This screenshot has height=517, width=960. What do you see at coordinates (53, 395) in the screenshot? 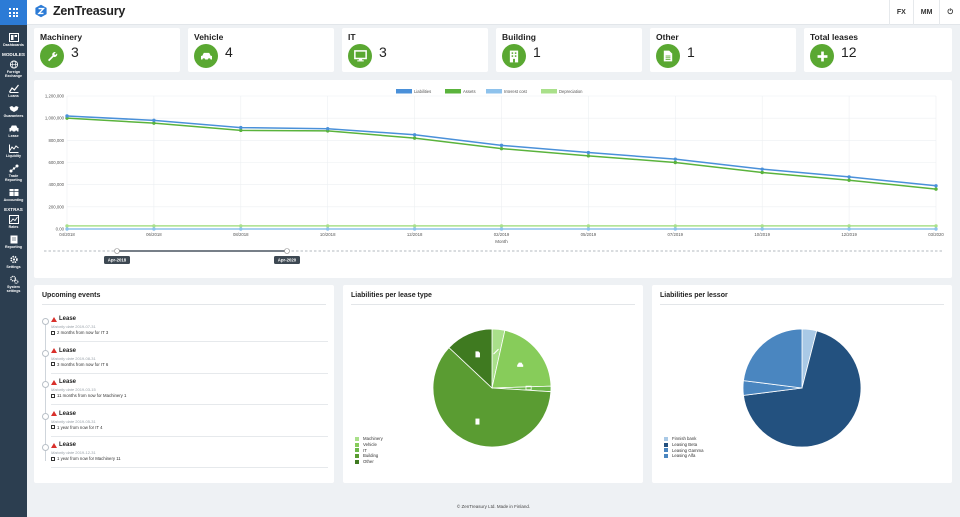
I see `calendar-icon` at bounding box center [53, 395].